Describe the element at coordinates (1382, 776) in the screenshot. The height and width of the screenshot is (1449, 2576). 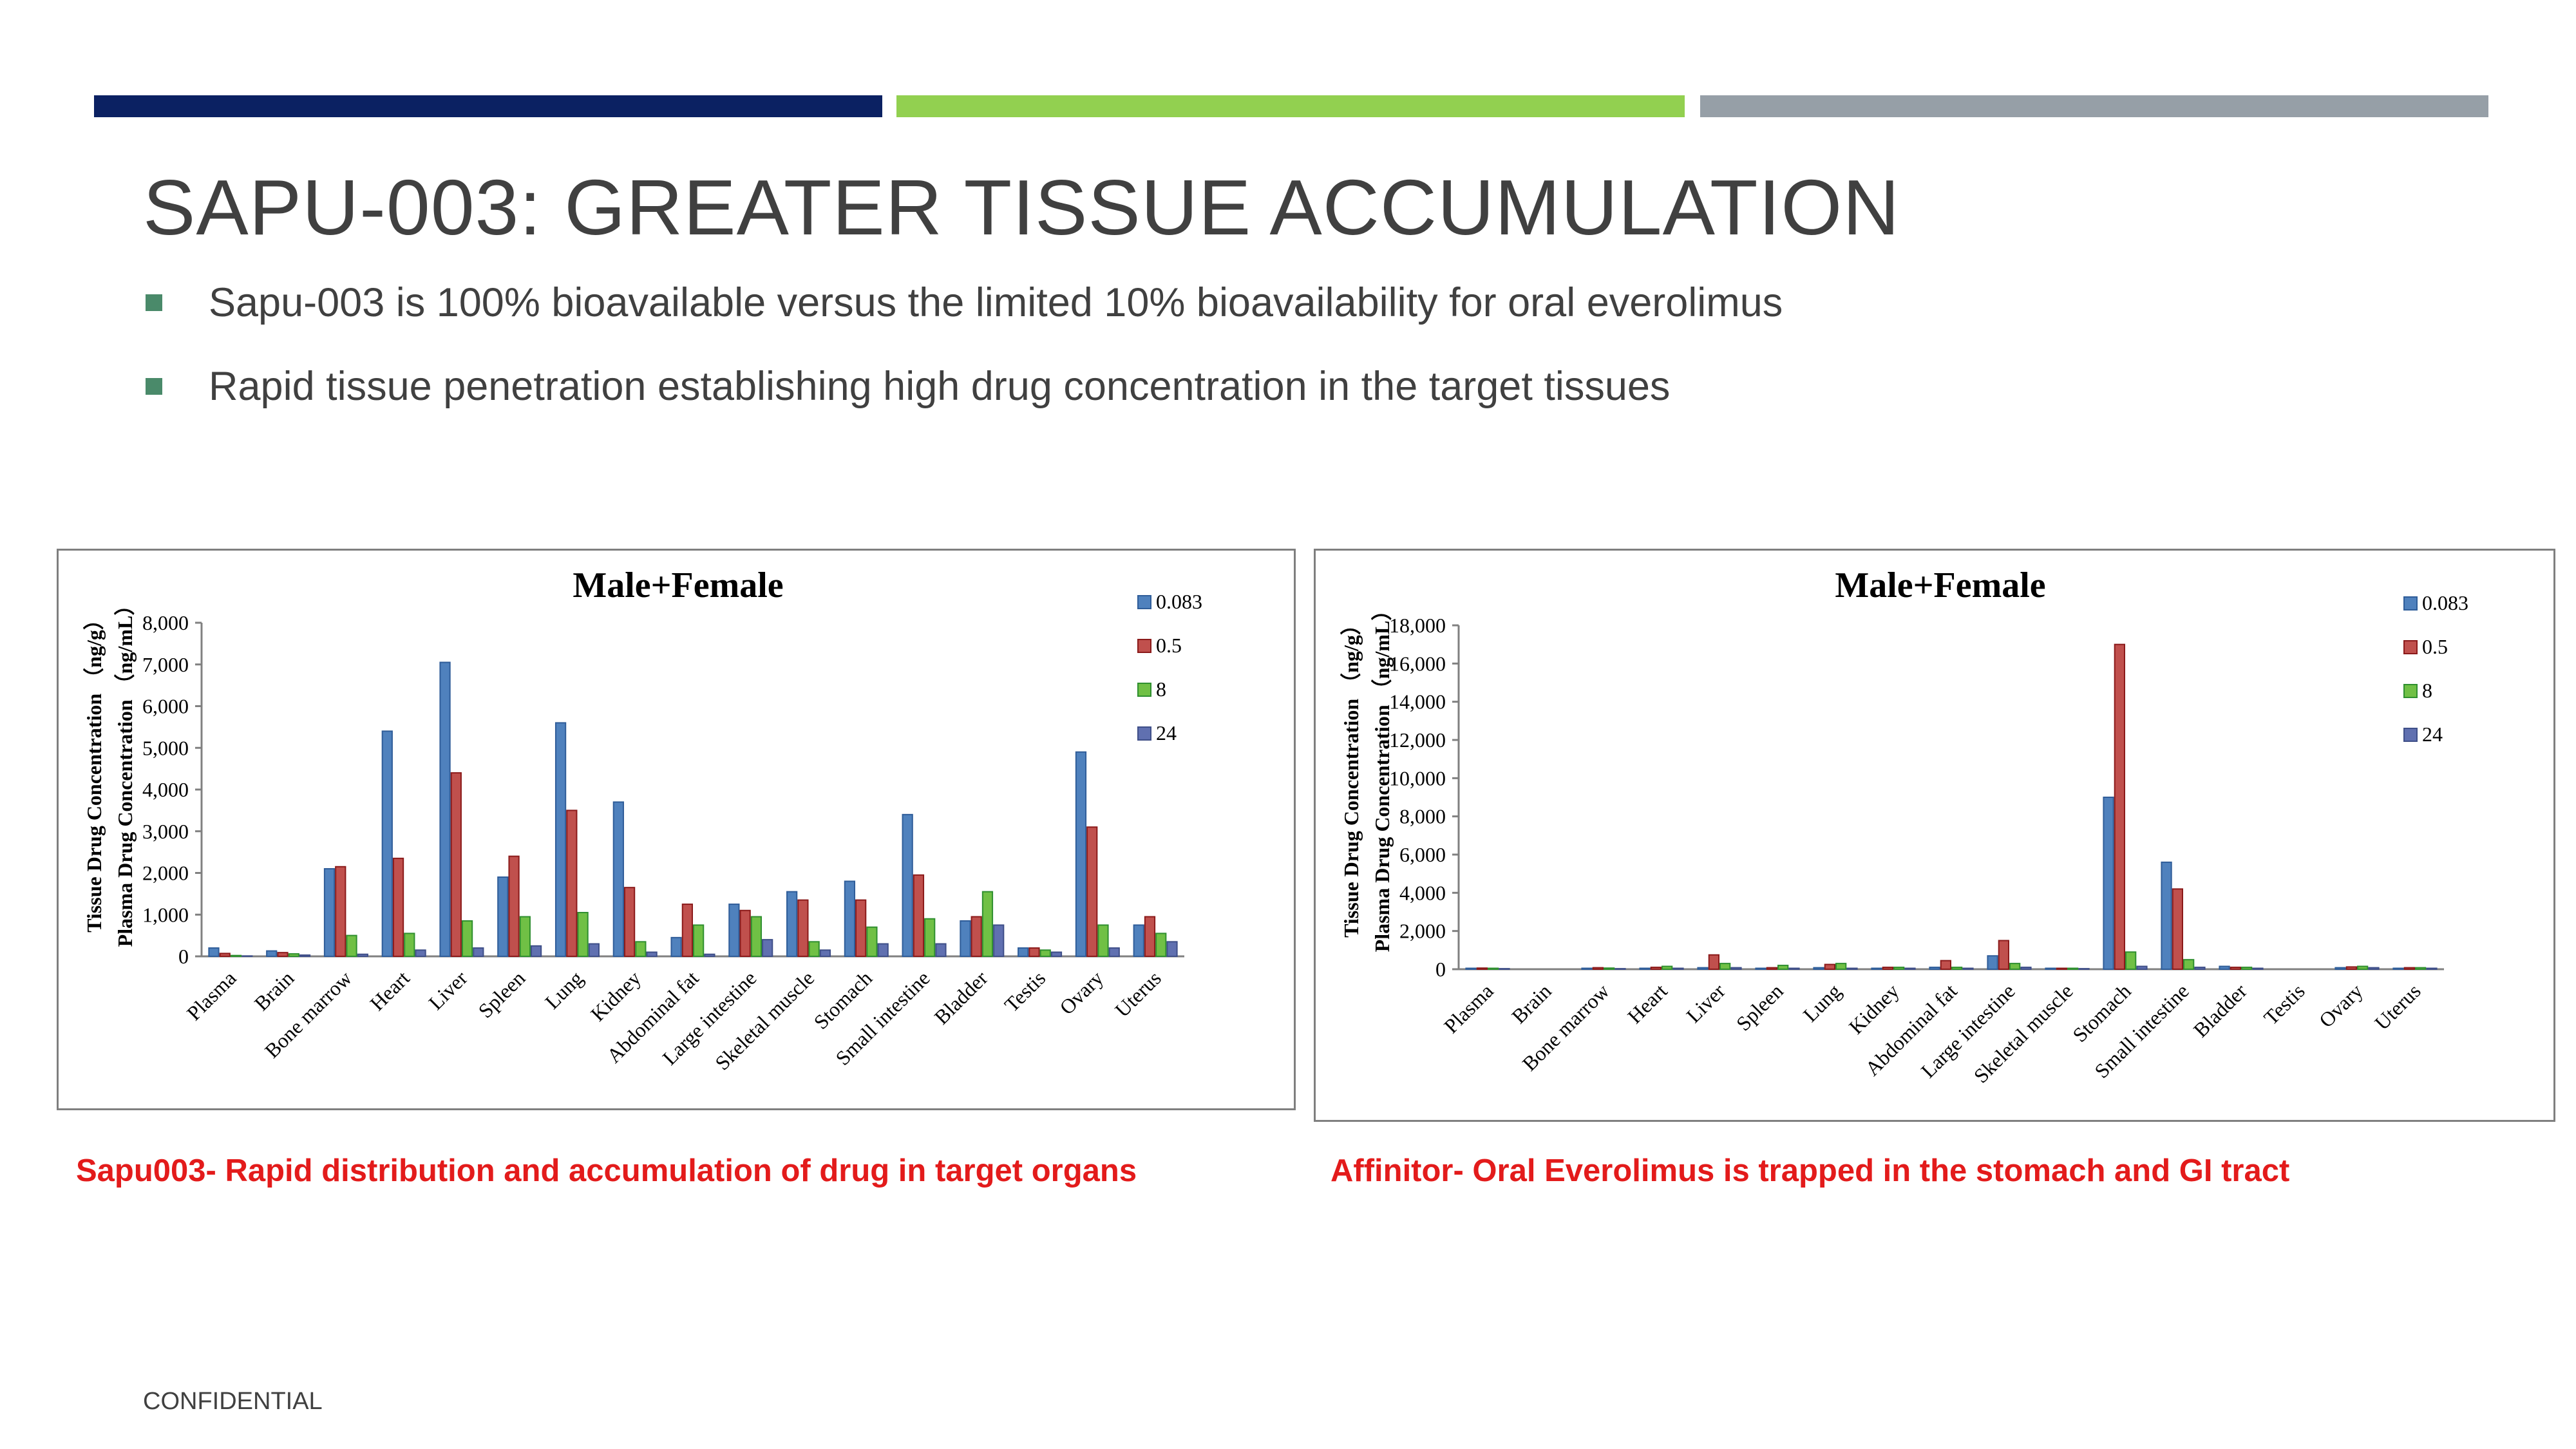
I see `y-axis-label: Plasma Drug Concentration （ng/mL）` at that location.